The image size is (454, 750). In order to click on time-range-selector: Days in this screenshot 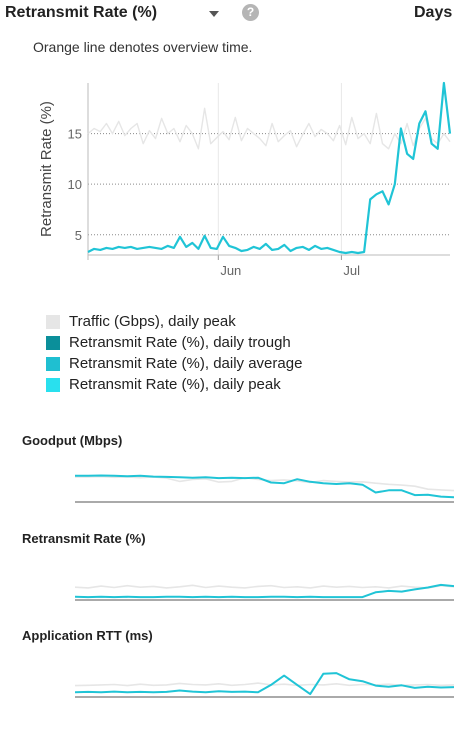, I will do `click(433, 12)`.